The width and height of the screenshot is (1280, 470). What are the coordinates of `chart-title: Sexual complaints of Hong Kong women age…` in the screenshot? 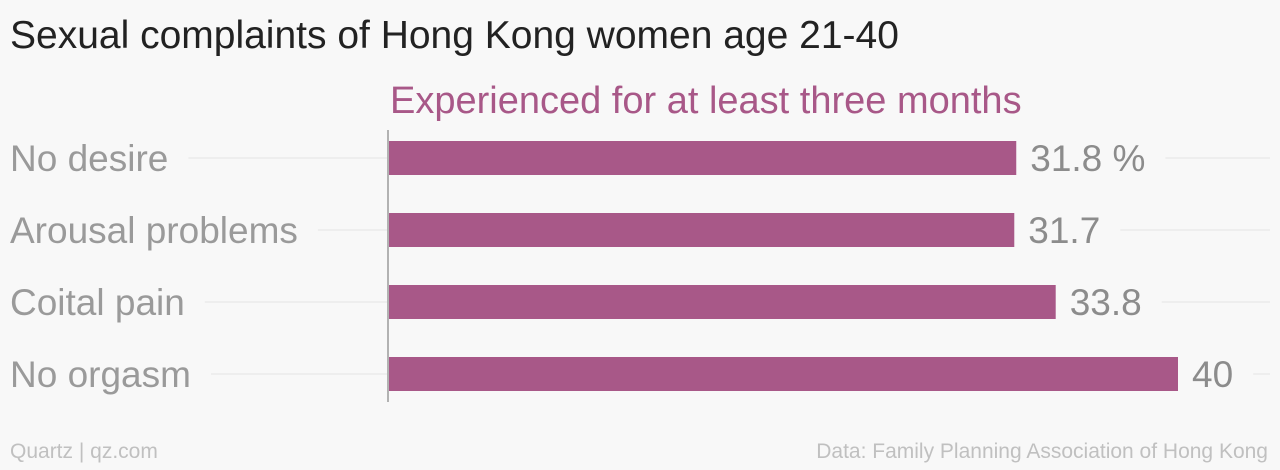 It's located at (454, 35).